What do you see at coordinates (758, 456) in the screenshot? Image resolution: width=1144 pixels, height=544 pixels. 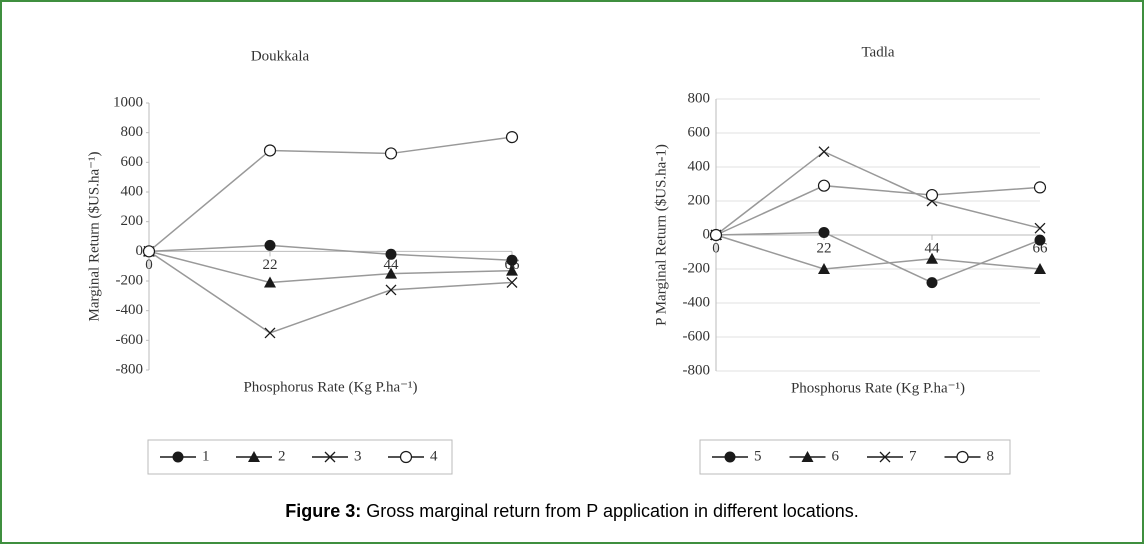 I see `legend-label: 5` at bounding box center [758, 456].